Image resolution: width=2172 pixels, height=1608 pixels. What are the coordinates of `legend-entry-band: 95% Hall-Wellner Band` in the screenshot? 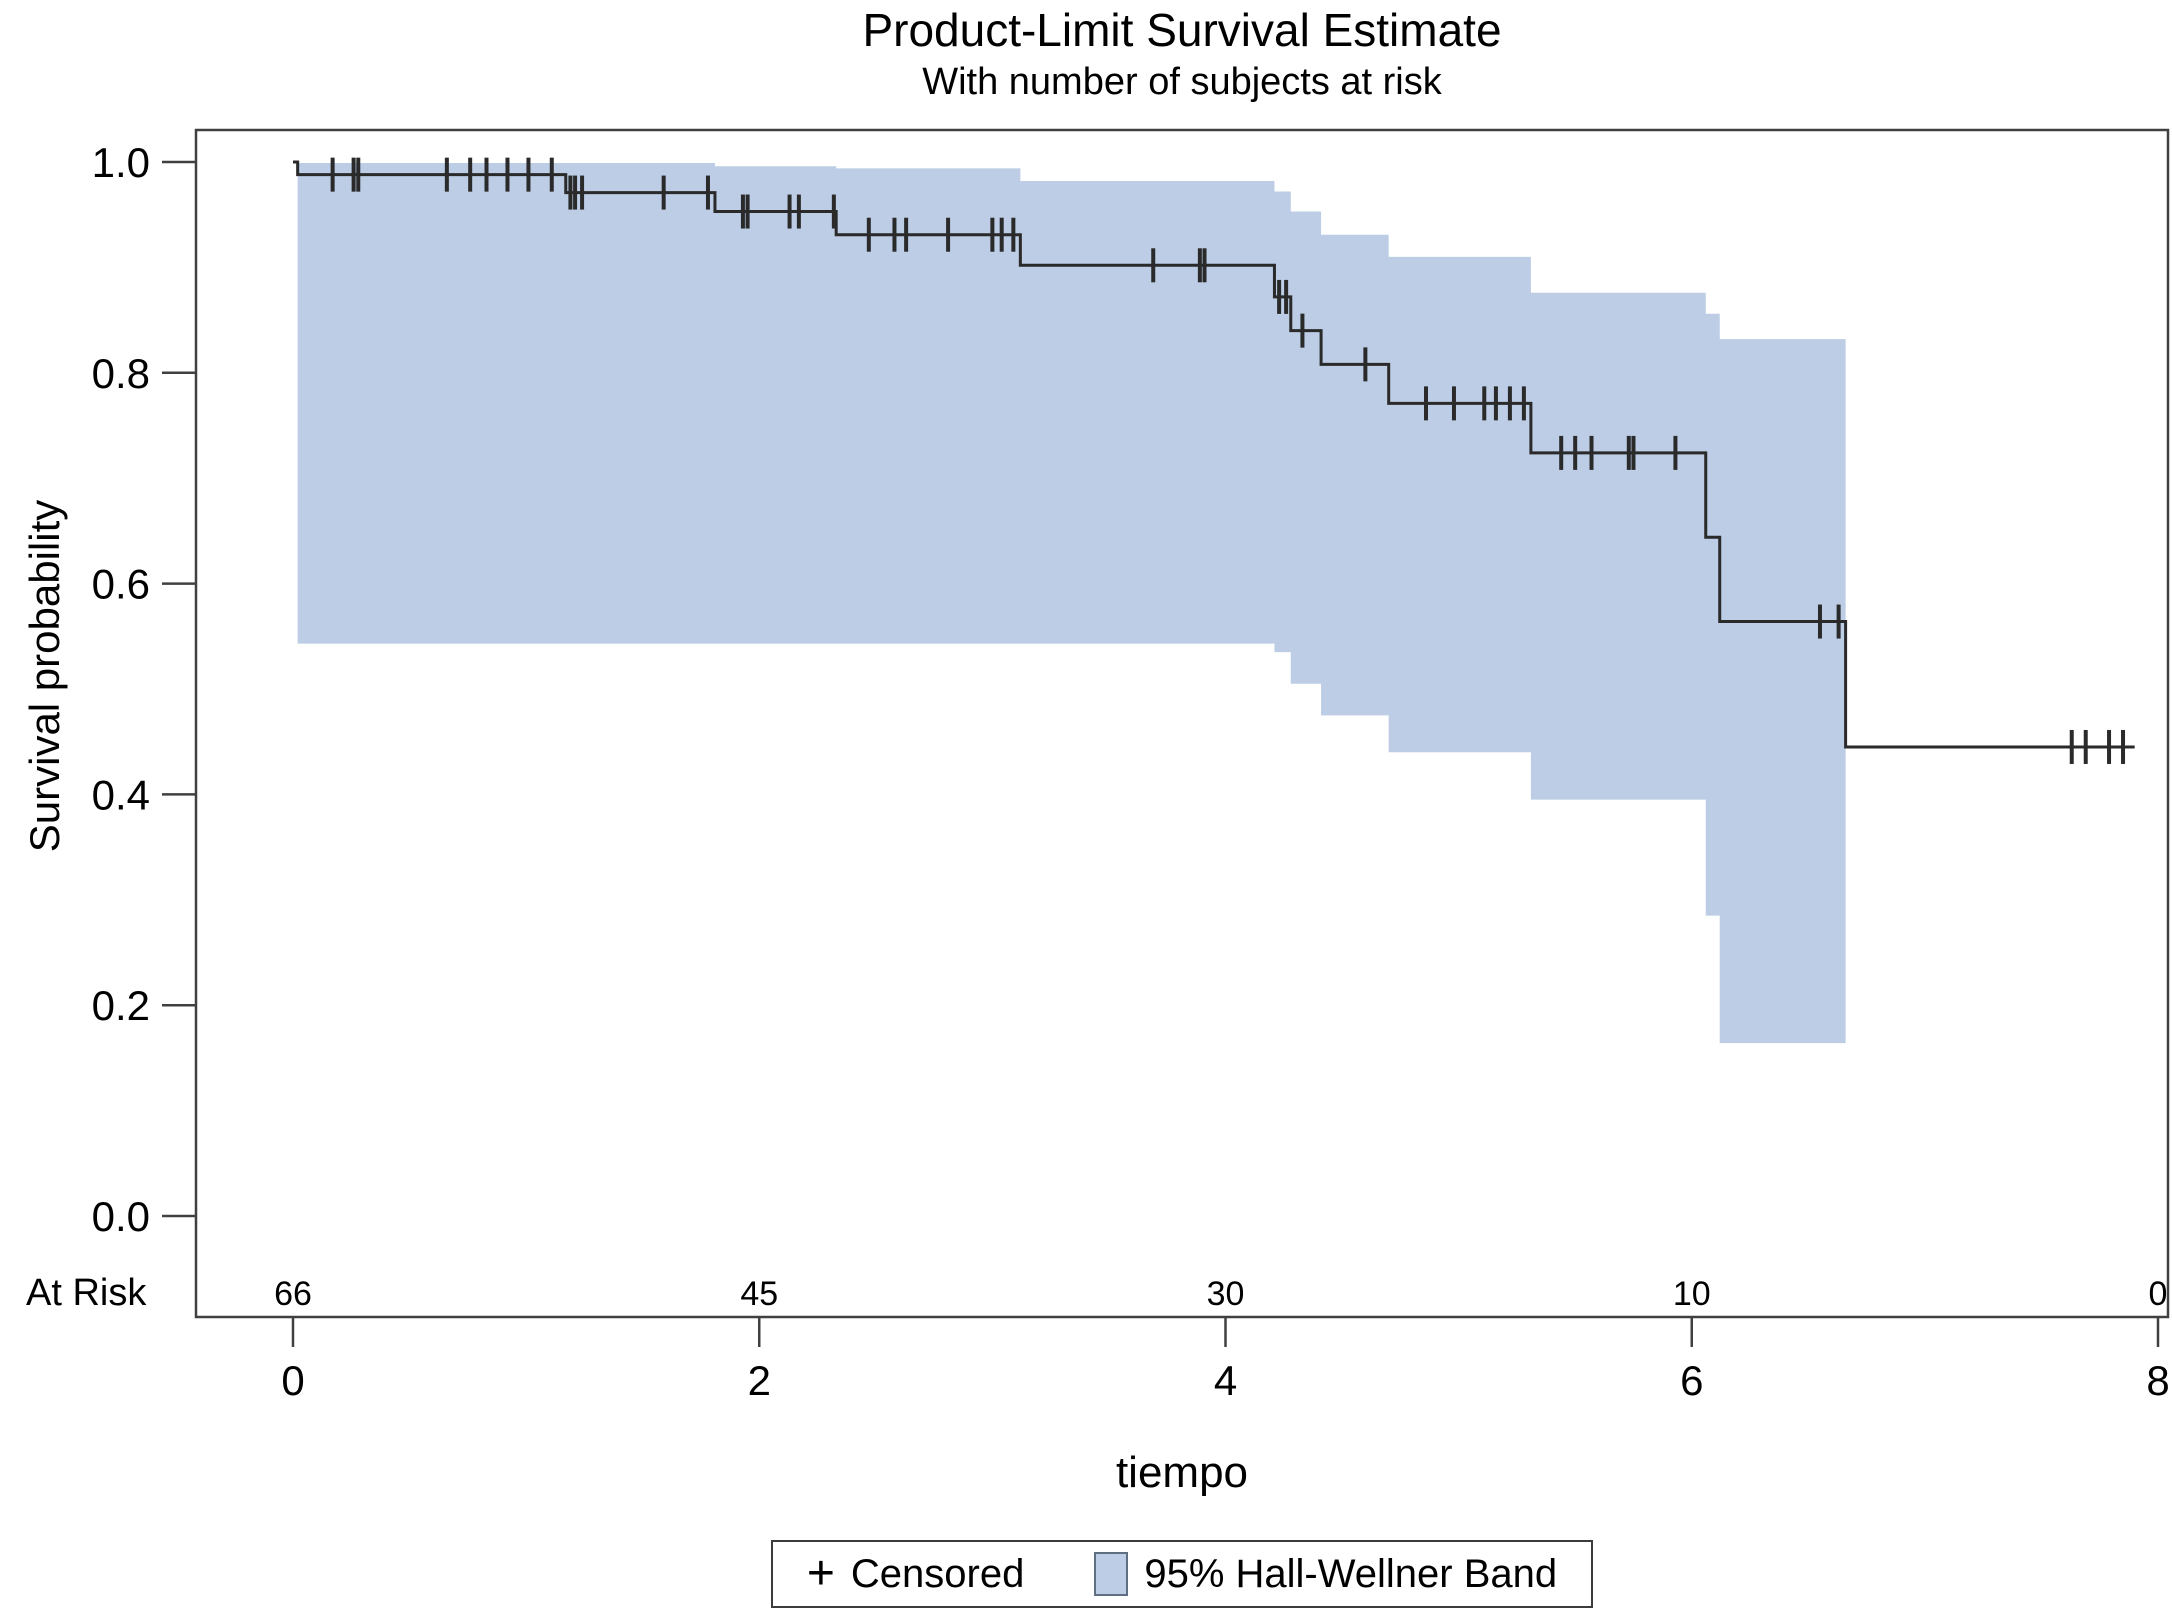 It's located at (1325, 1574).